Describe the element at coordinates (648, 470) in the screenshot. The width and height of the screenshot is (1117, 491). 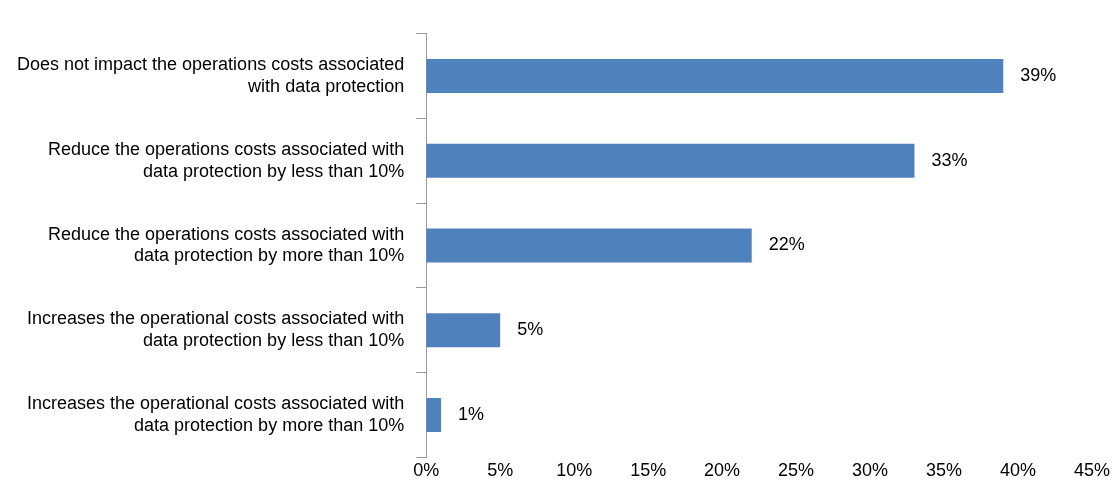
I see `x-tick-label: 15%` at that location.